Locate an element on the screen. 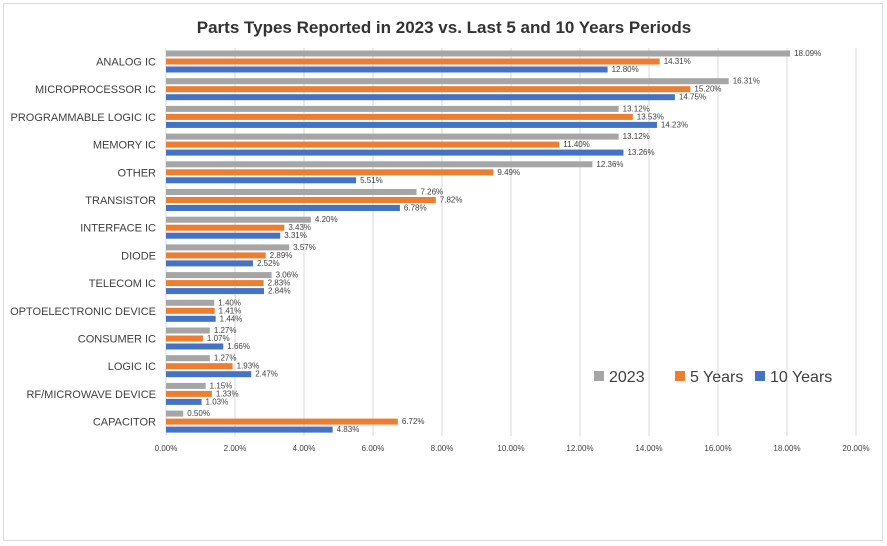 The width and height of the screenshot is (887, 546). data-label: 1.33% is located at coordinates (227, 393).